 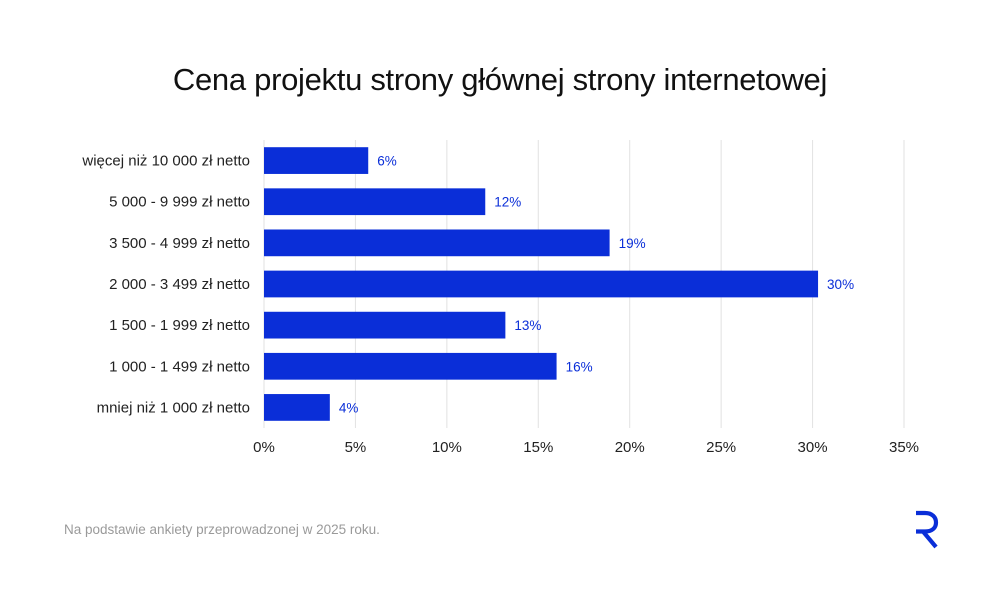 What do you see at coordinates (632, 243) in the screenshot?
I see `data-label: 19%` at bounding box center [632, 243].